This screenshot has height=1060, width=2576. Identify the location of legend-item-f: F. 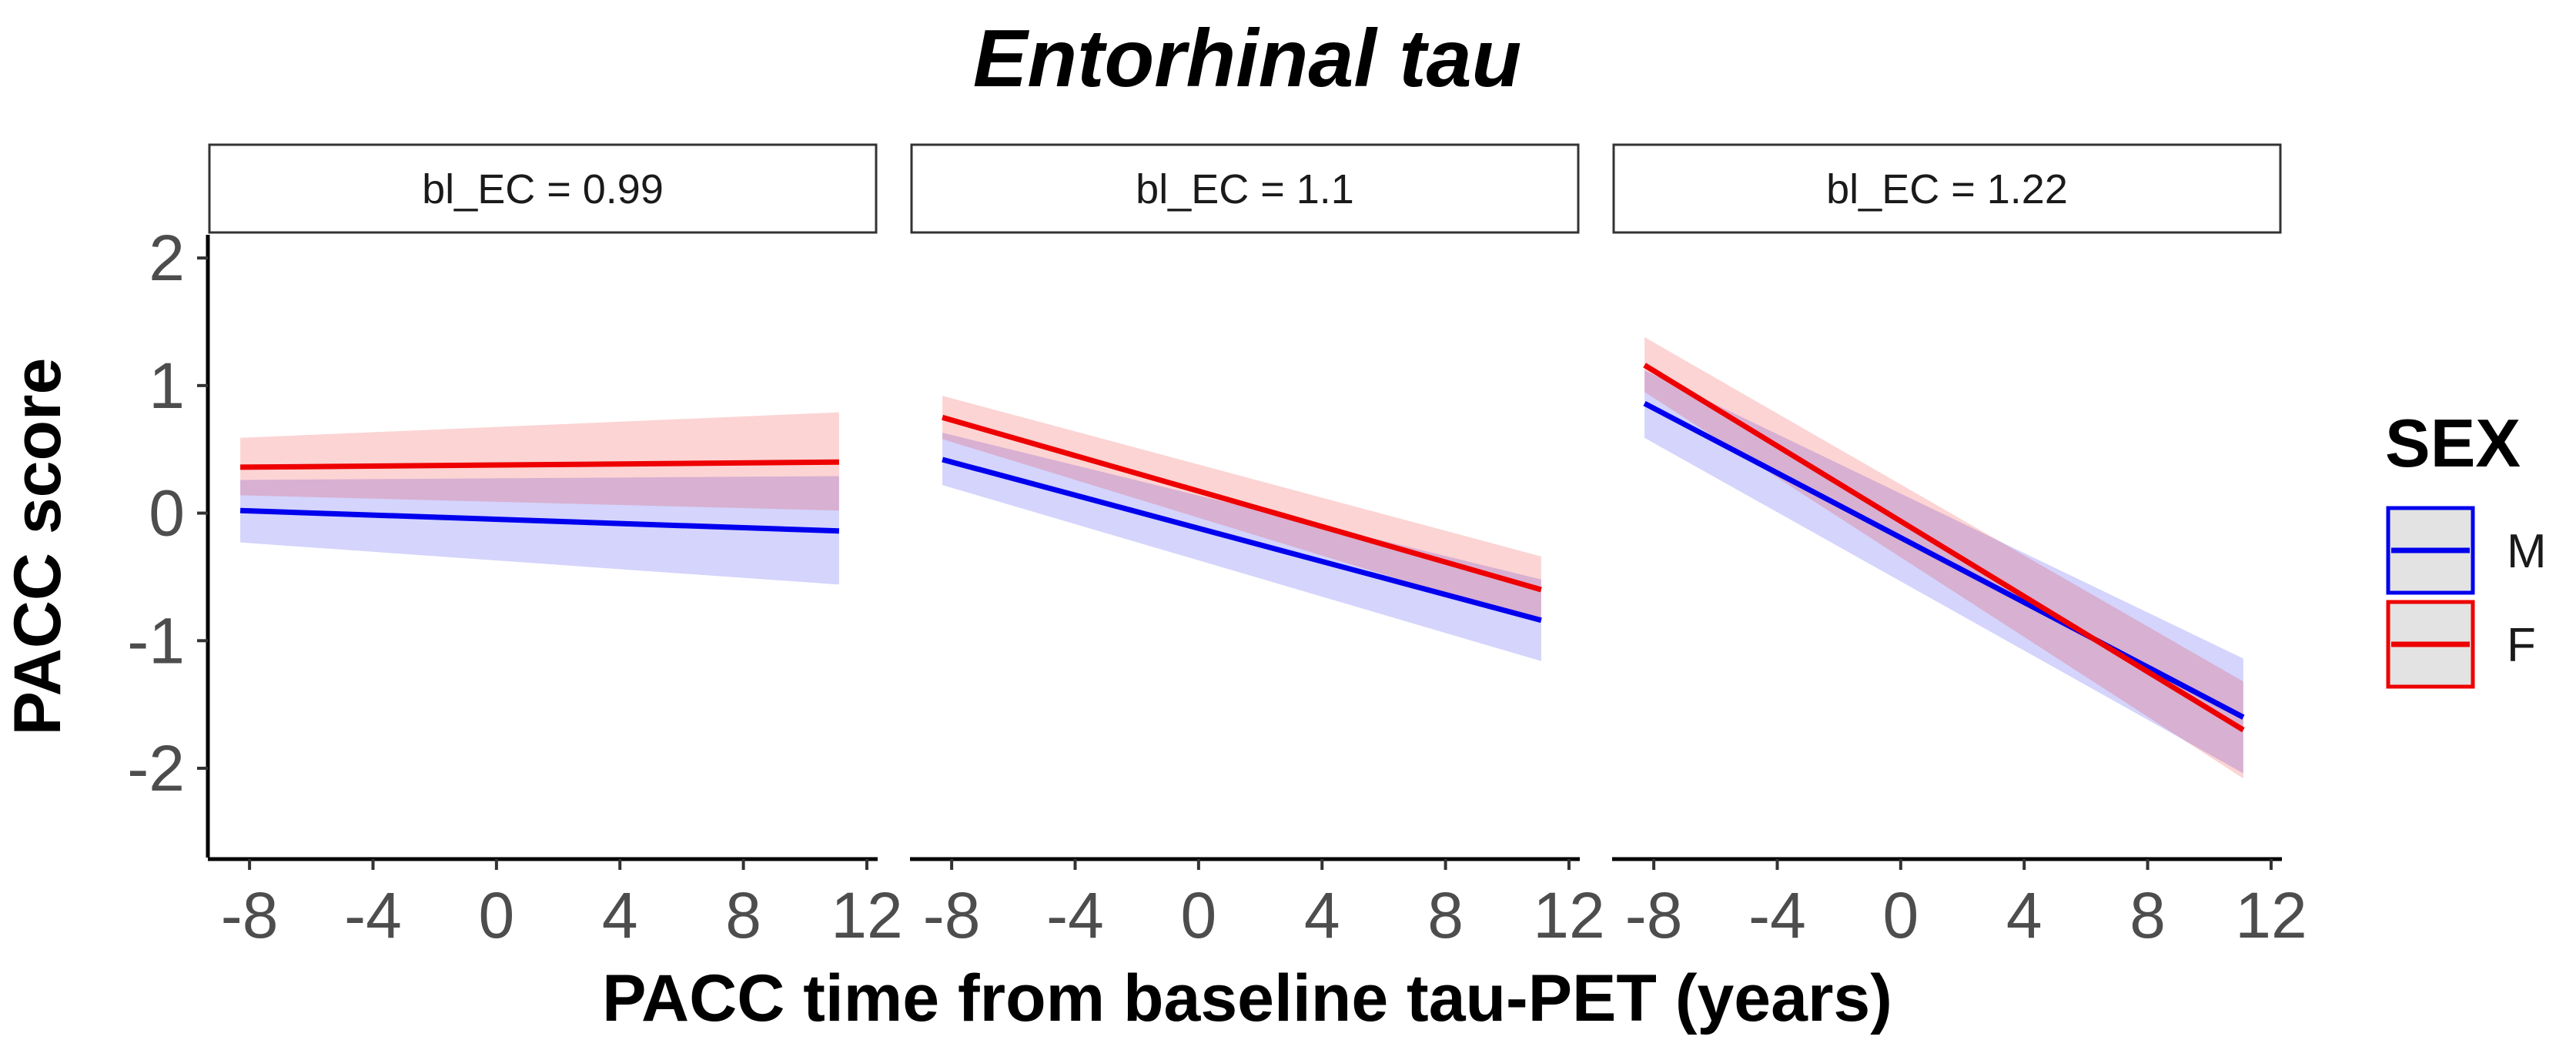
(2461, 644).